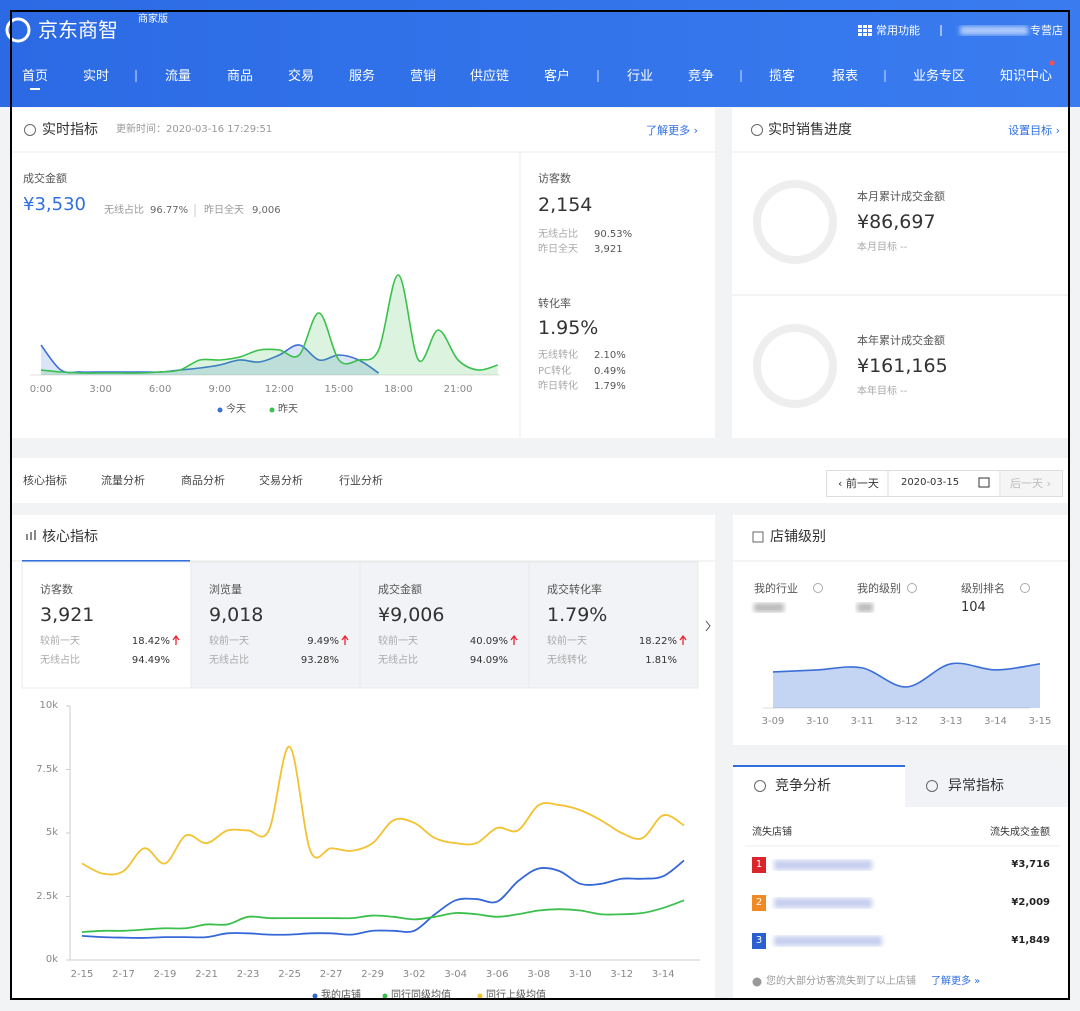 The image size is (1080, 1011). What do you see at coordinates (858, 483) in the screenshot?
I see `prev-day: ‹ 前一天` at bounding box center [858, 483].